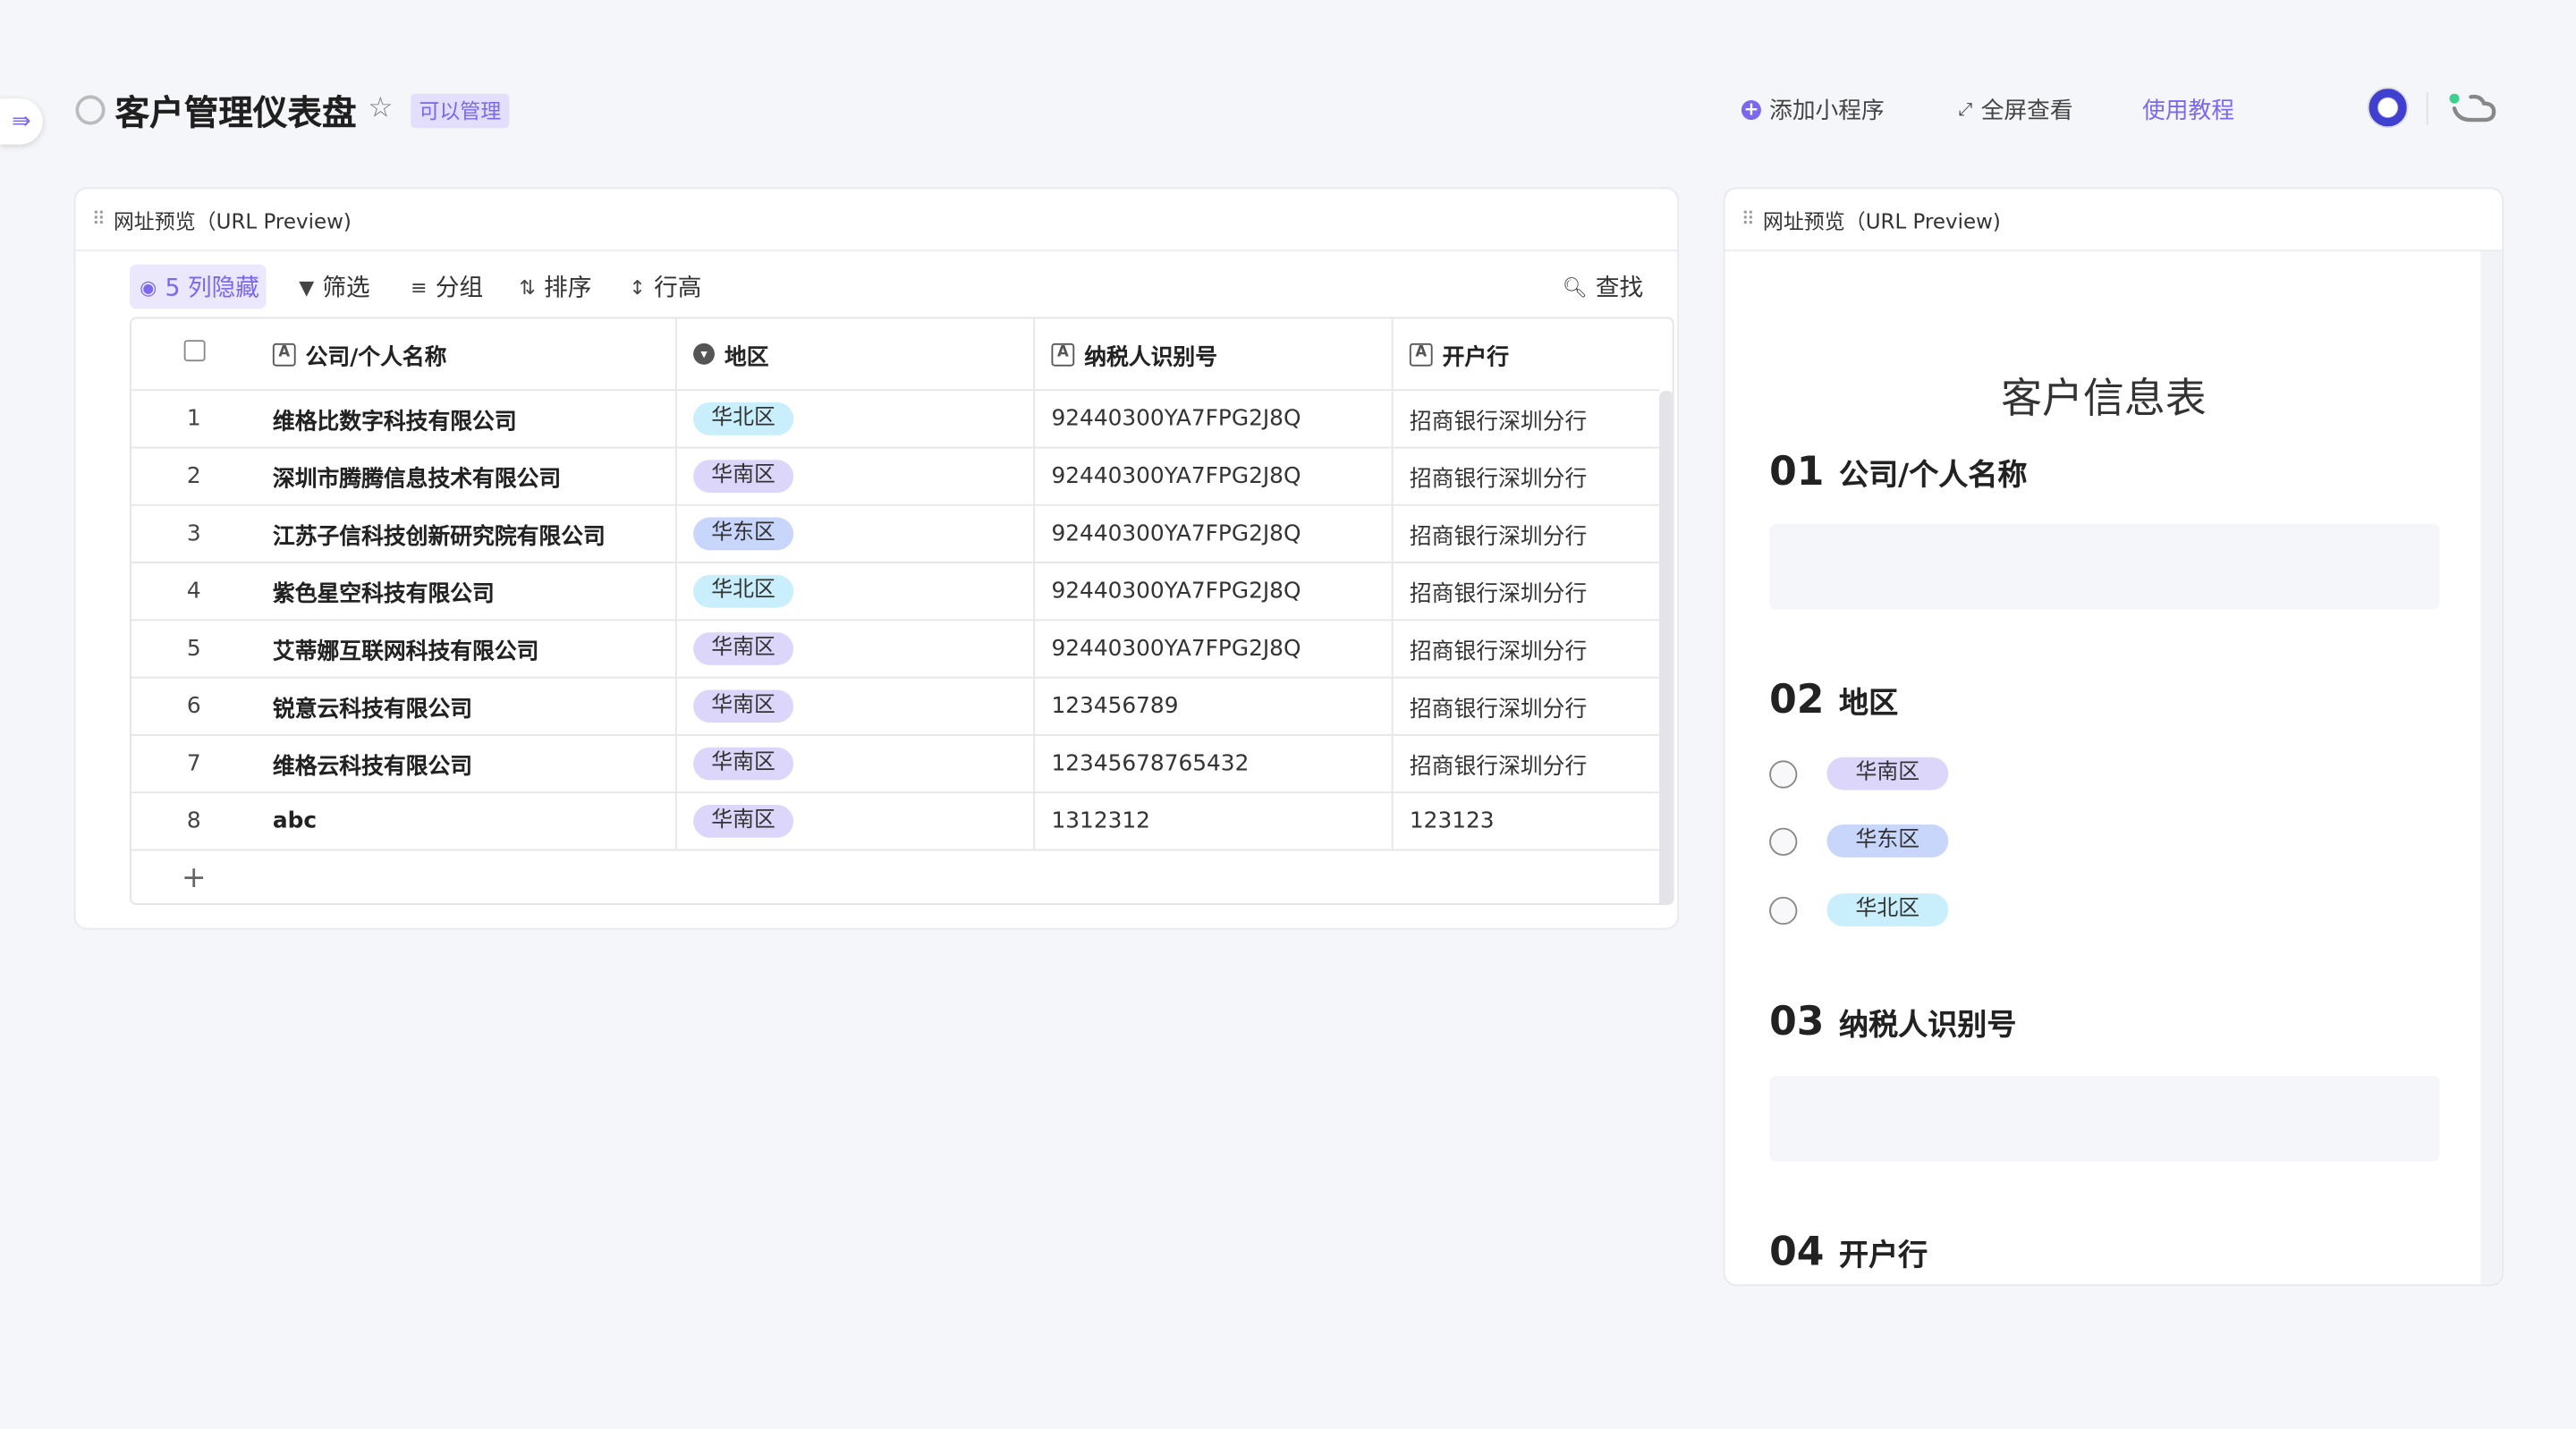 Image resolution: width=2576 pixels, height=1429 pixels. Describe the element at coordinates (1797, 1021) in the screenshot. I see `section-number: 03` at that location.